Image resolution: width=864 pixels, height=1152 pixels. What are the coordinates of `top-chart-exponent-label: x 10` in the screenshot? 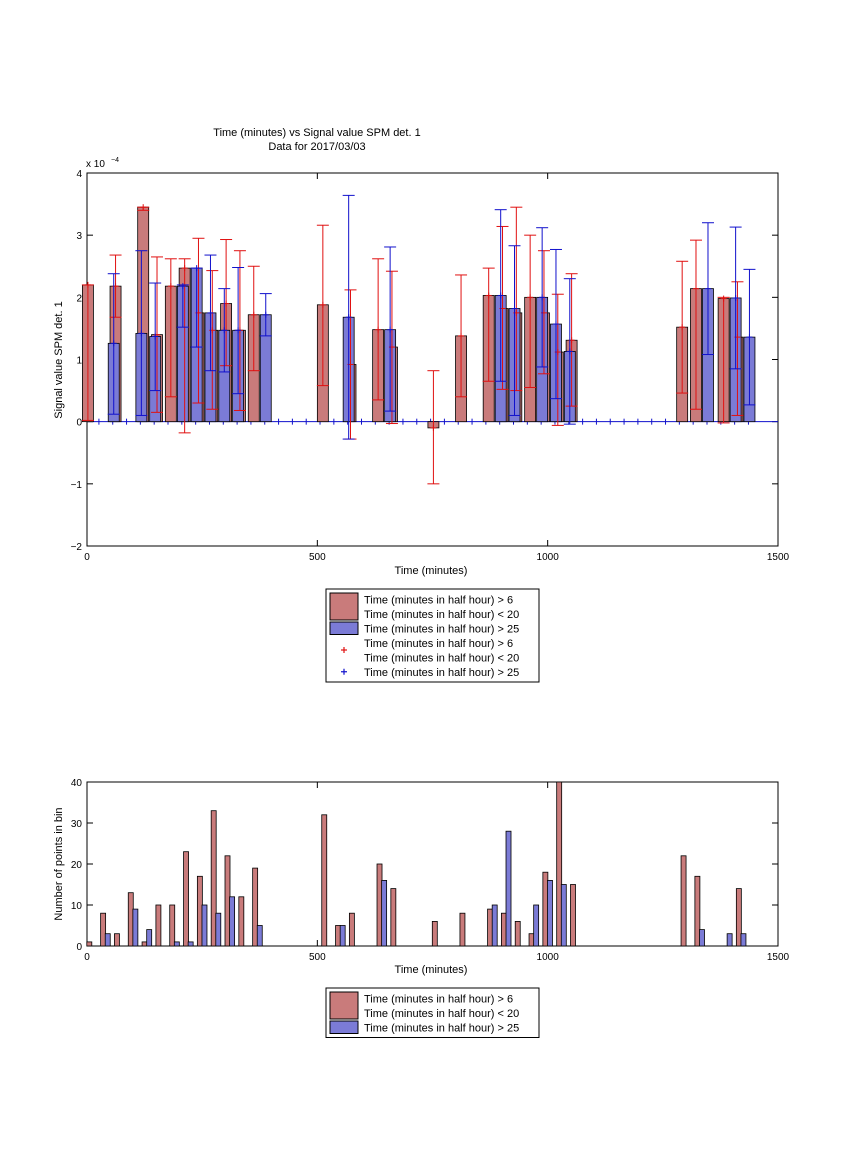 It's located at (95, 164).